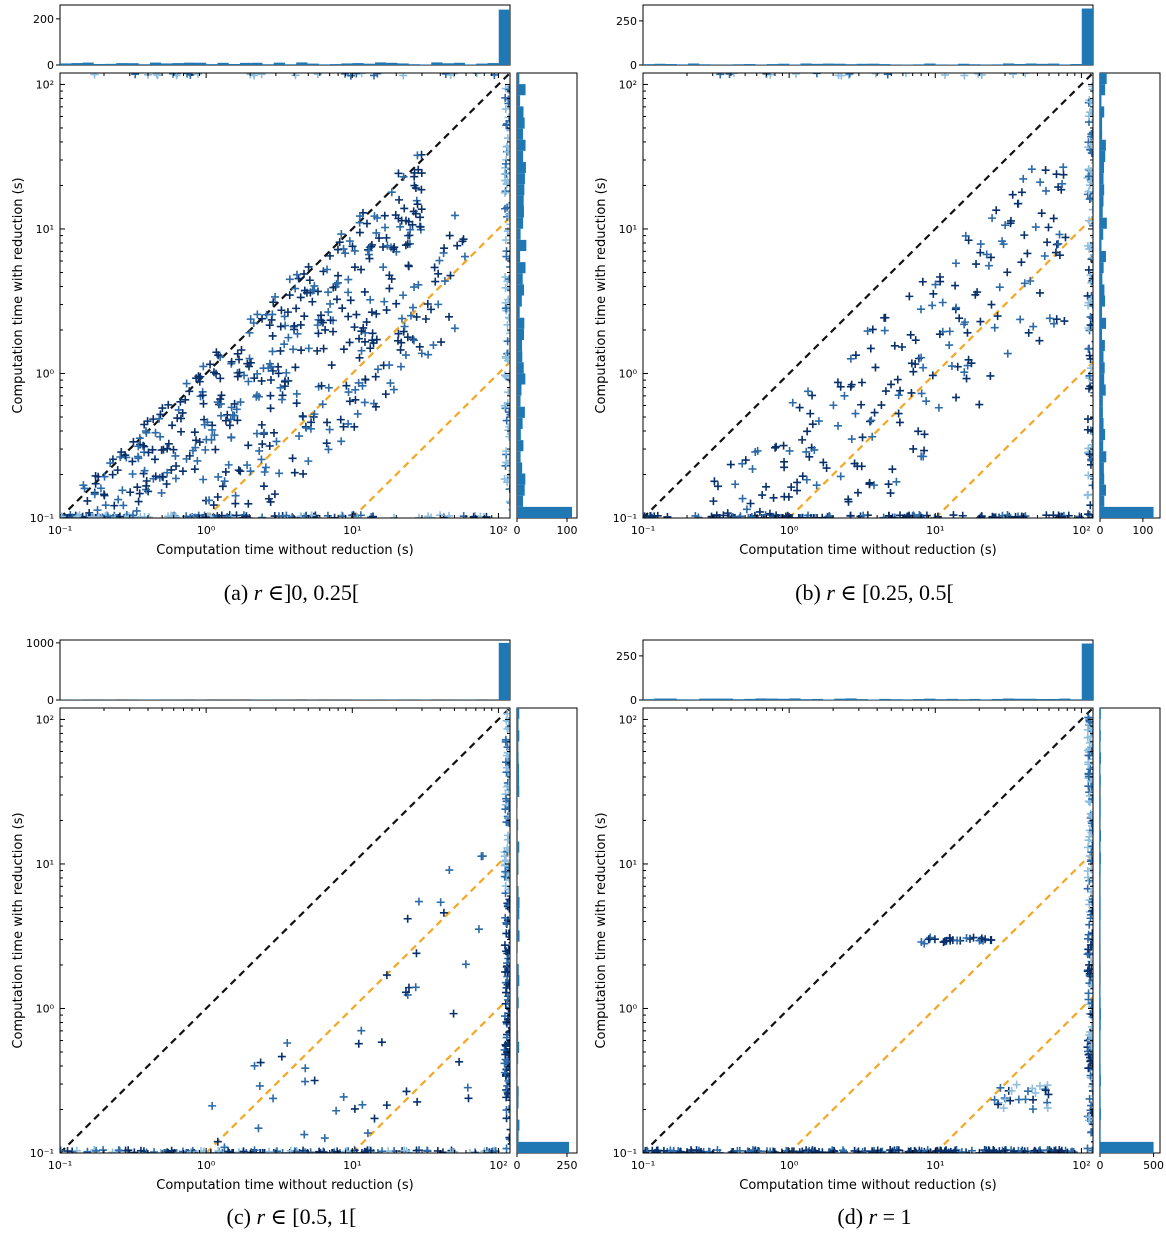  What do you see at coordinates (498, 1165) in the screenshot?
I see `x-tick-label: 10²` at bounding box center [498, 1165].